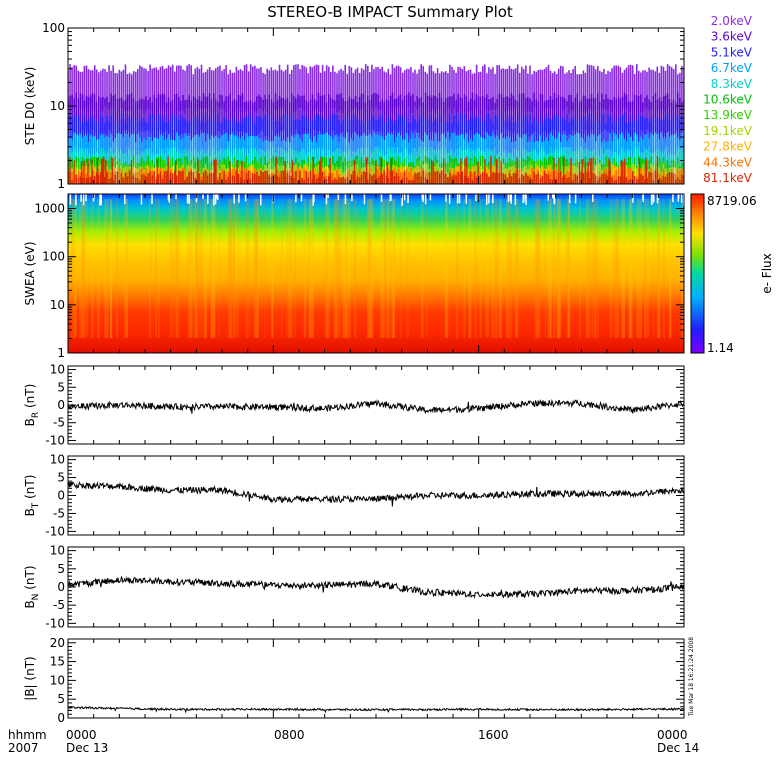 This screenshot has height=780, width=780. What do you see at coordinates (732, 37) in the screenshot?
I see `legend-entry-3.6keV: 3.6keV` at bounding box center [732, 37].